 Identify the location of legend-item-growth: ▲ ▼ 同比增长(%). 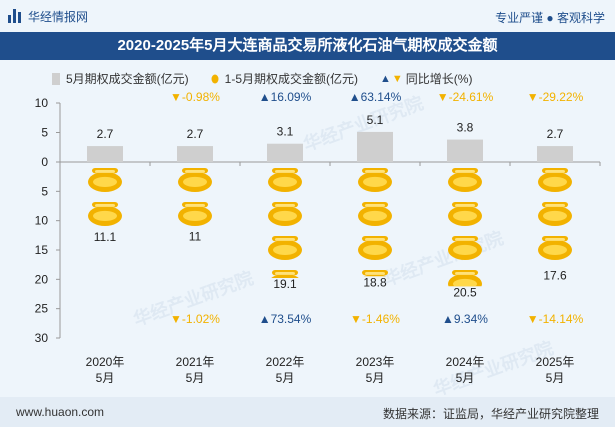
(426, 78).